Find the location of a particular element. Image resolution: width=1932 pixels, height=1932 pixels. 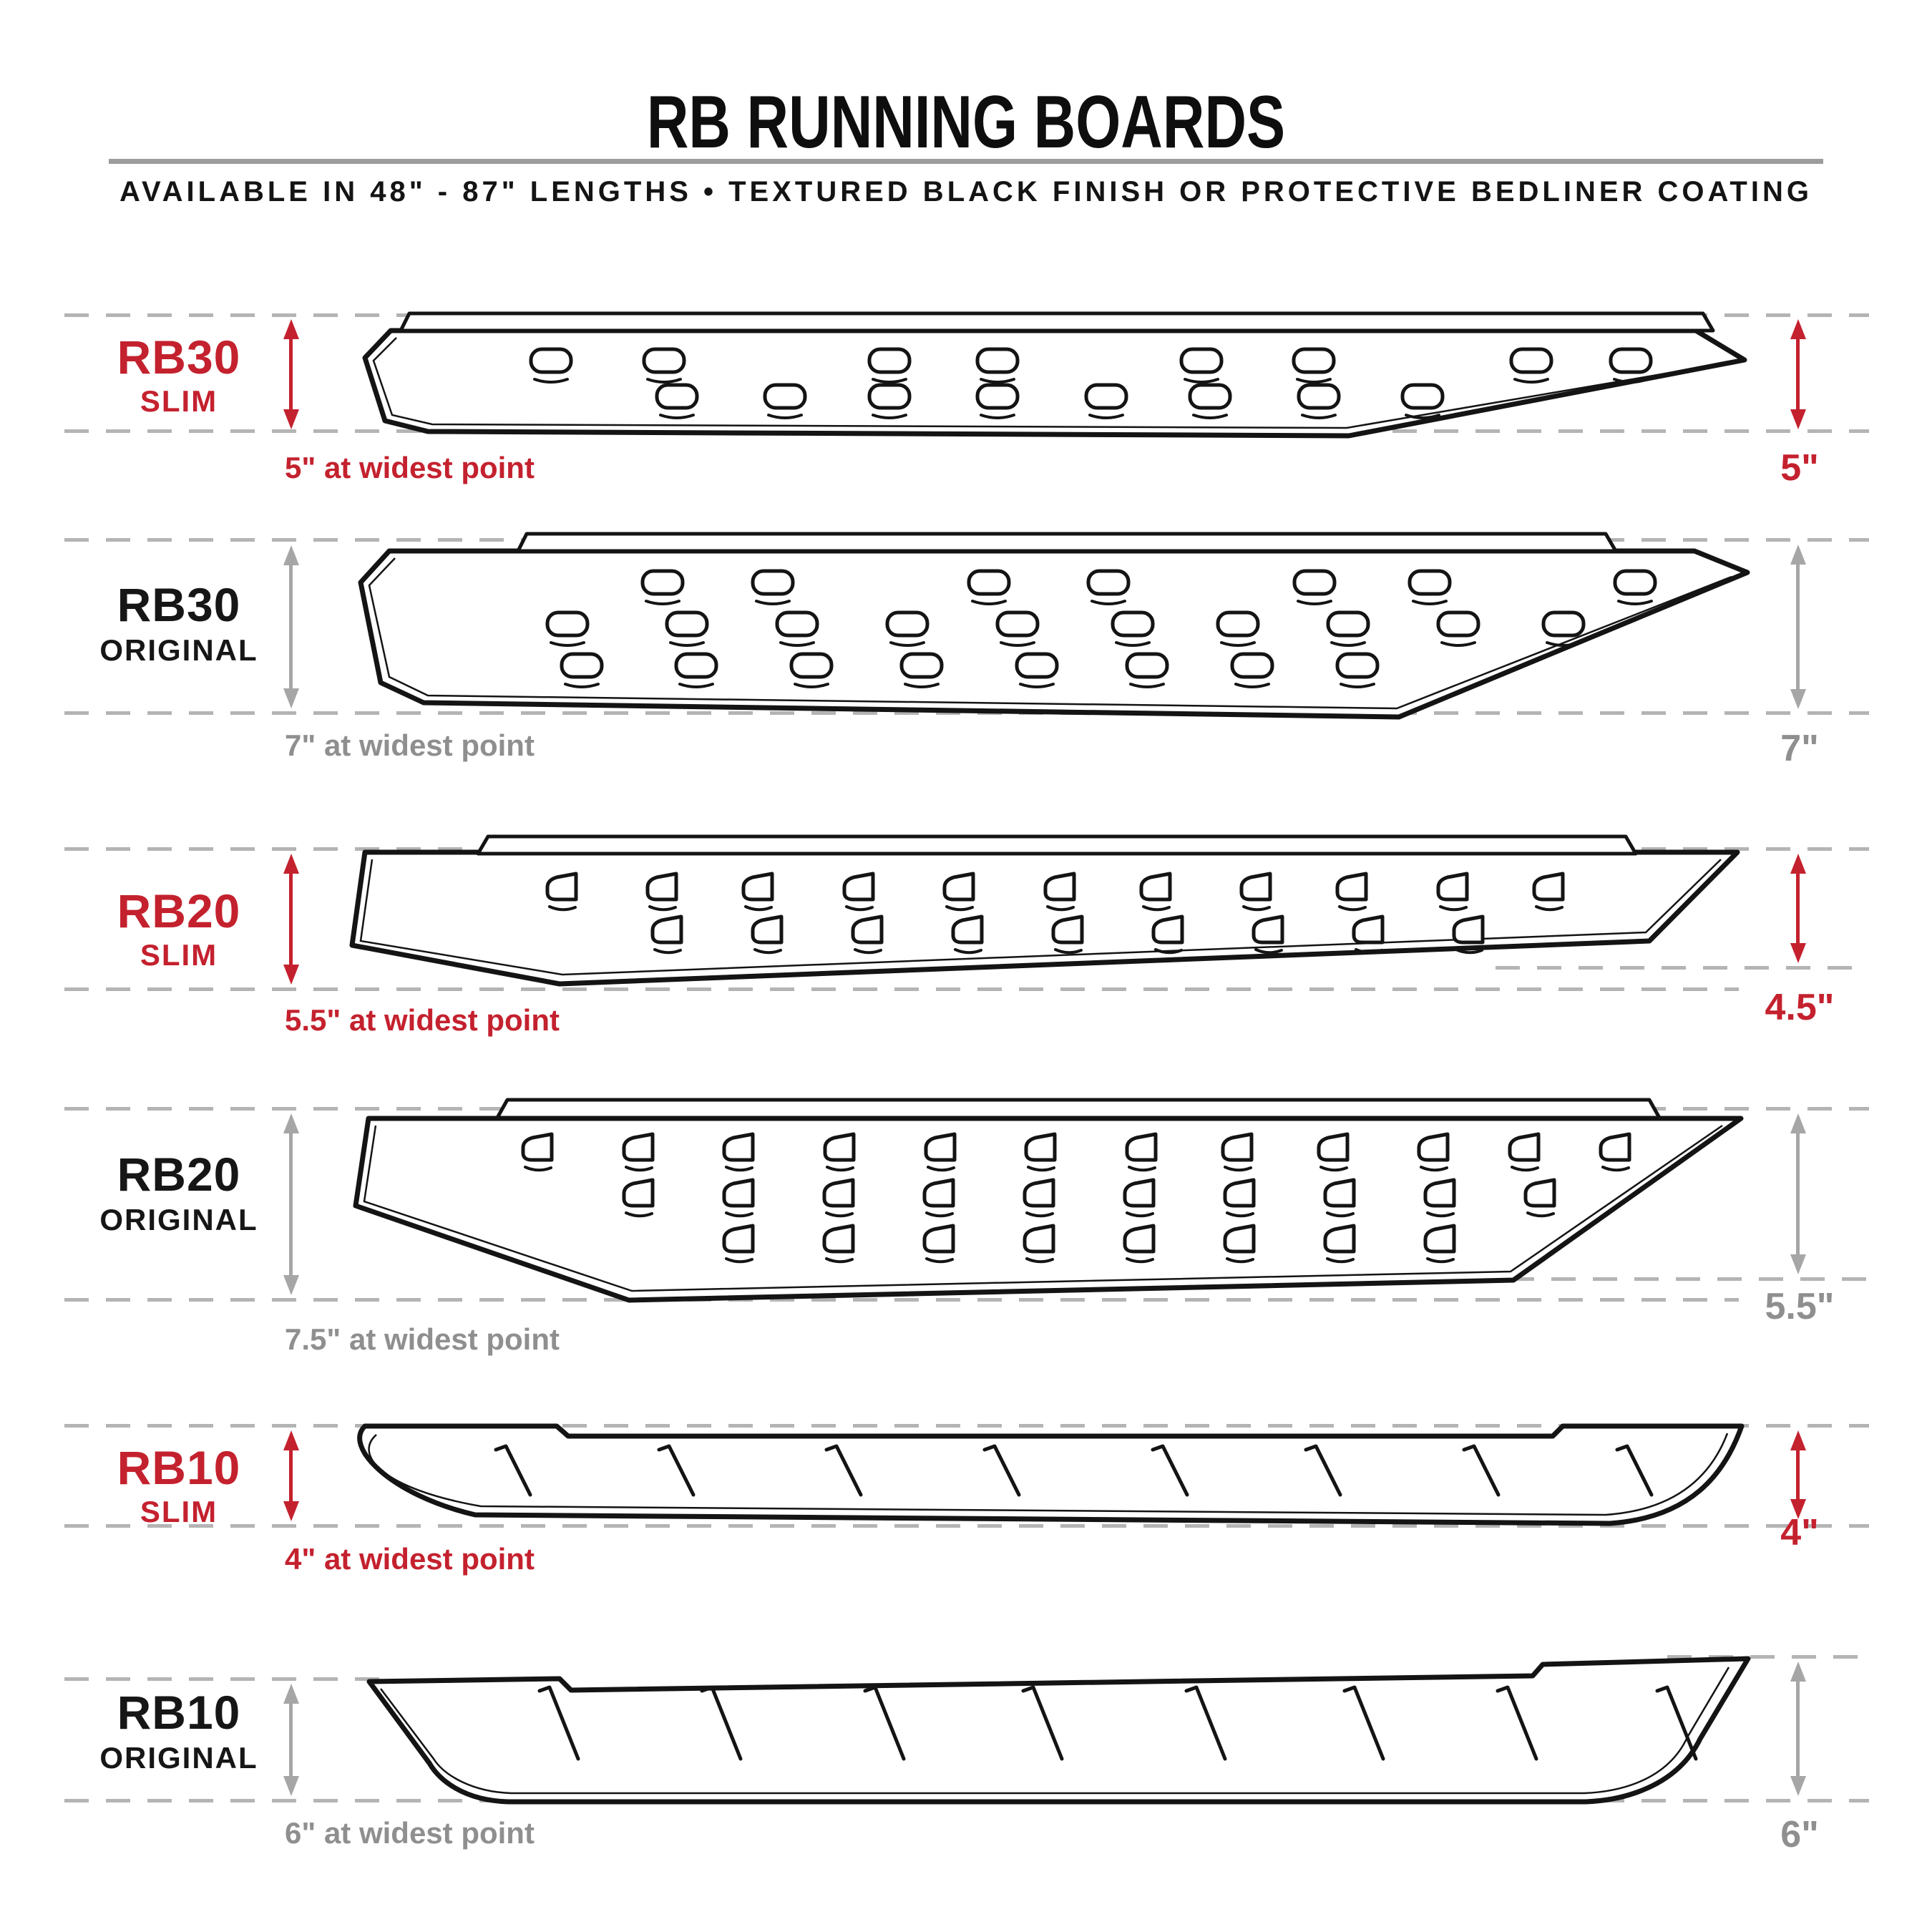

widest-point-annotation: 4" at widest point is located at coordinates (410, 1559).